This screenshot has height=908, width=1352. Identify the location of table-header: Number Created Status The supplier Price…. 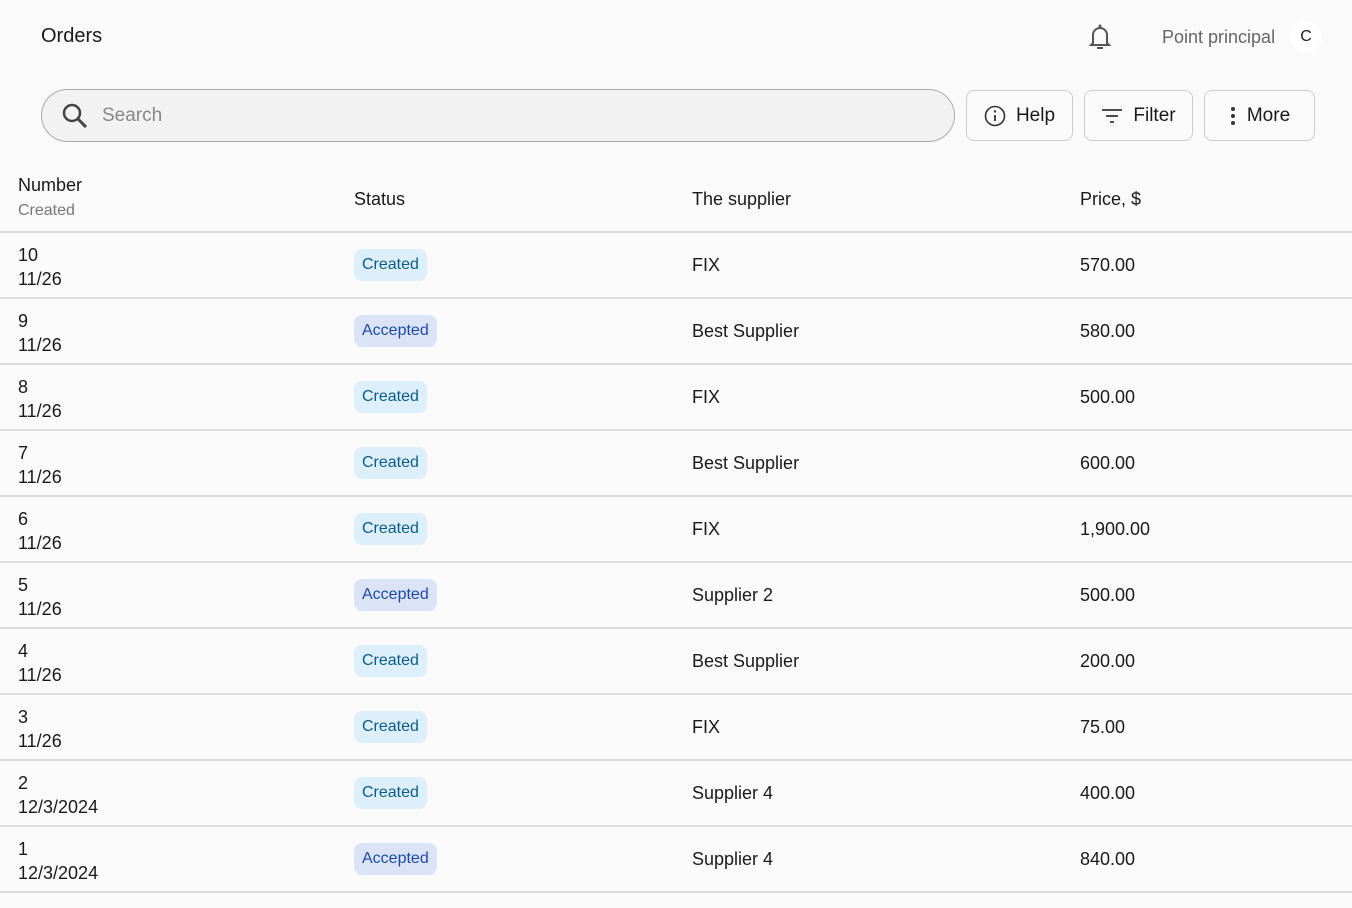
(676, 196).